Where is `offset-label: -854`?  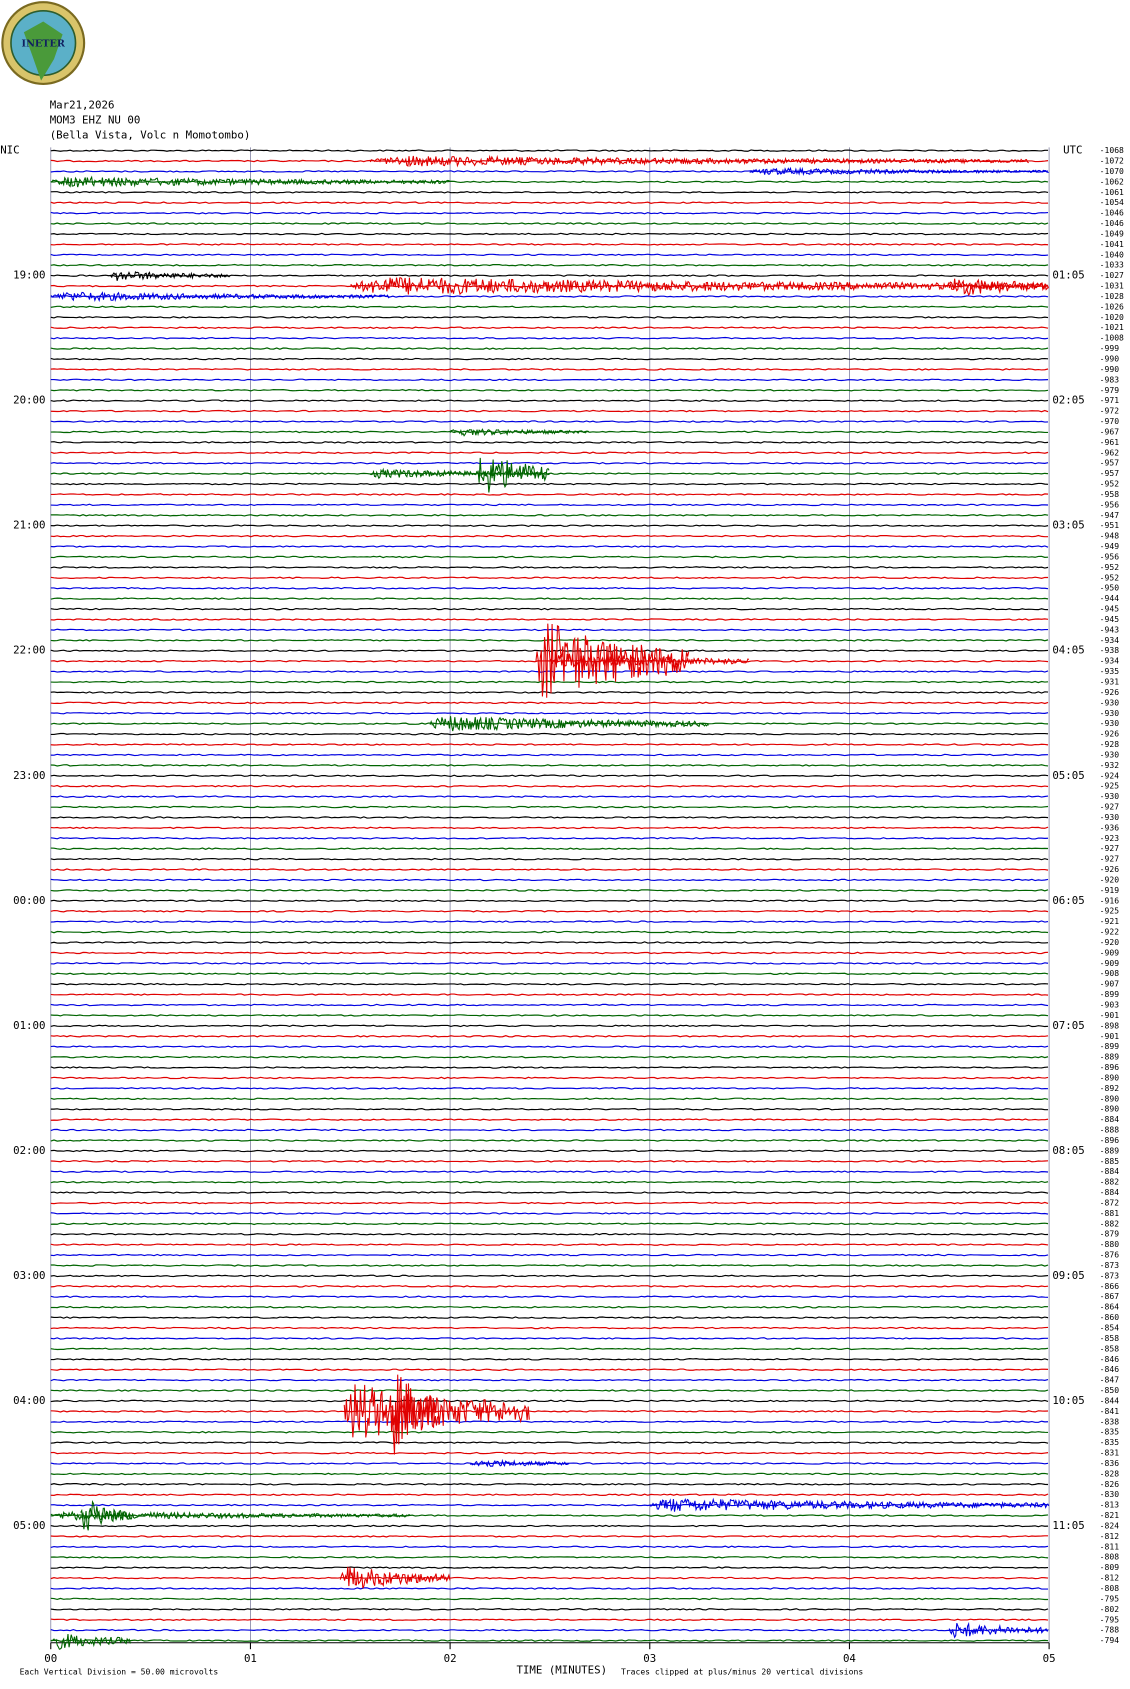 offset-label: -854 is located at coordinates (1110, 1328).